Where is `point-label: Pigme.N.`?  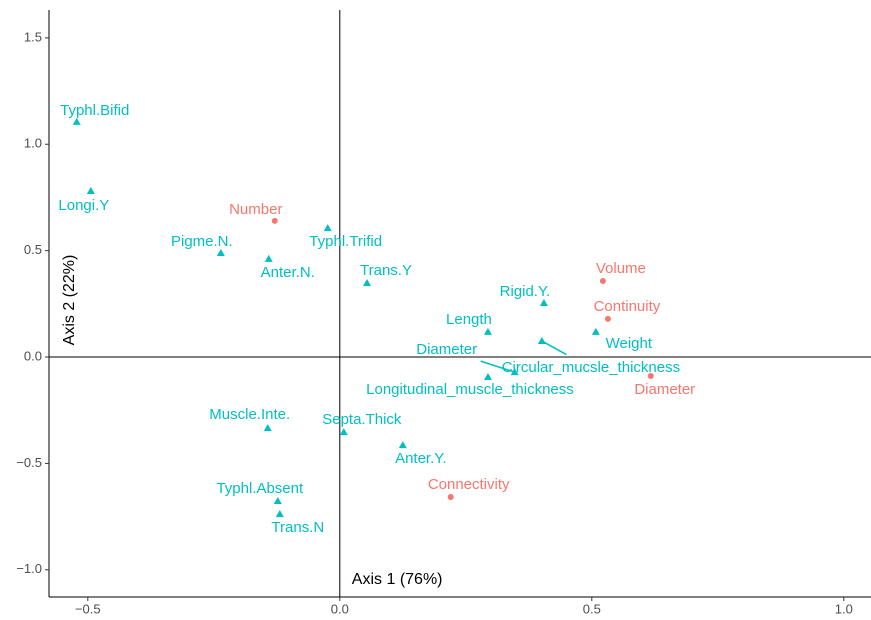
point-label: Pigme.N. is located at coordinates (202, 241).